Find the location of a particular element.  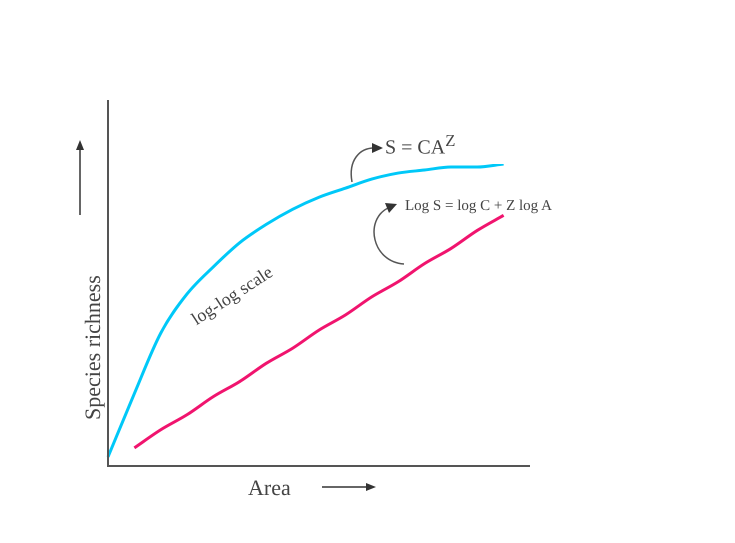

annotation: Log S = log C + Z log A is located at coordinates (478, 206).